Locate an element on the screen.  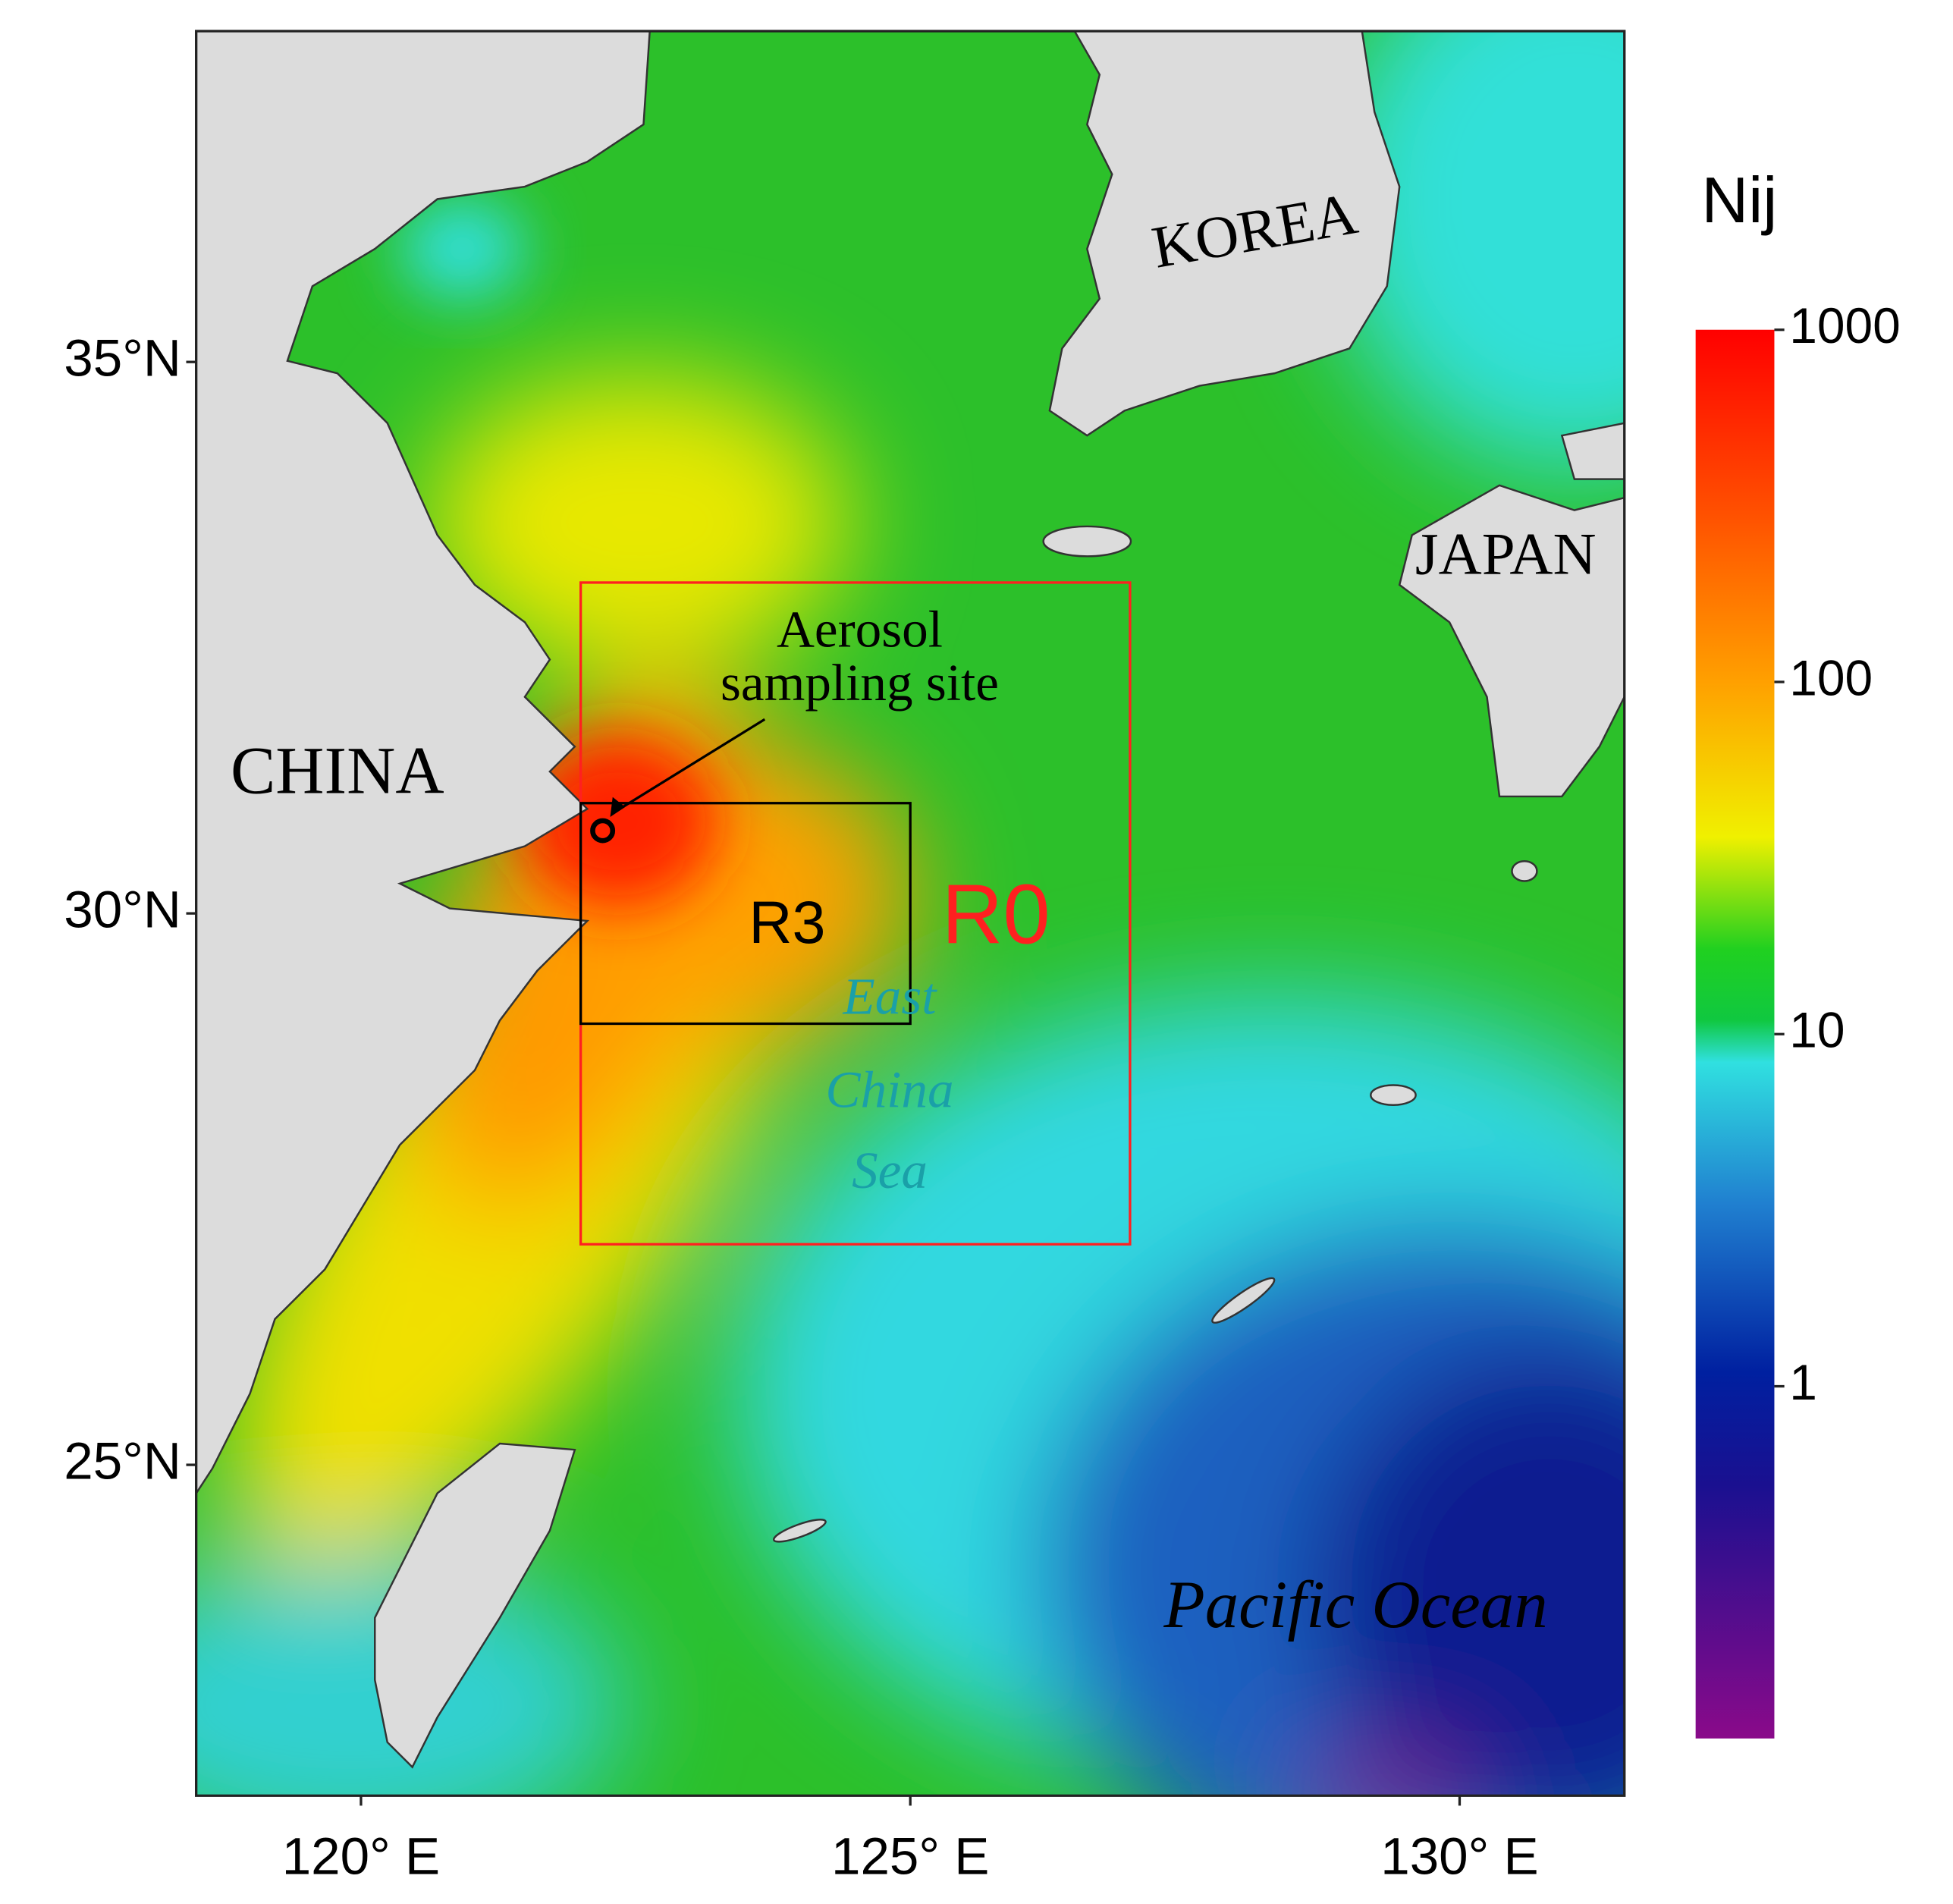
region-box is located at coordinates (745, 914).